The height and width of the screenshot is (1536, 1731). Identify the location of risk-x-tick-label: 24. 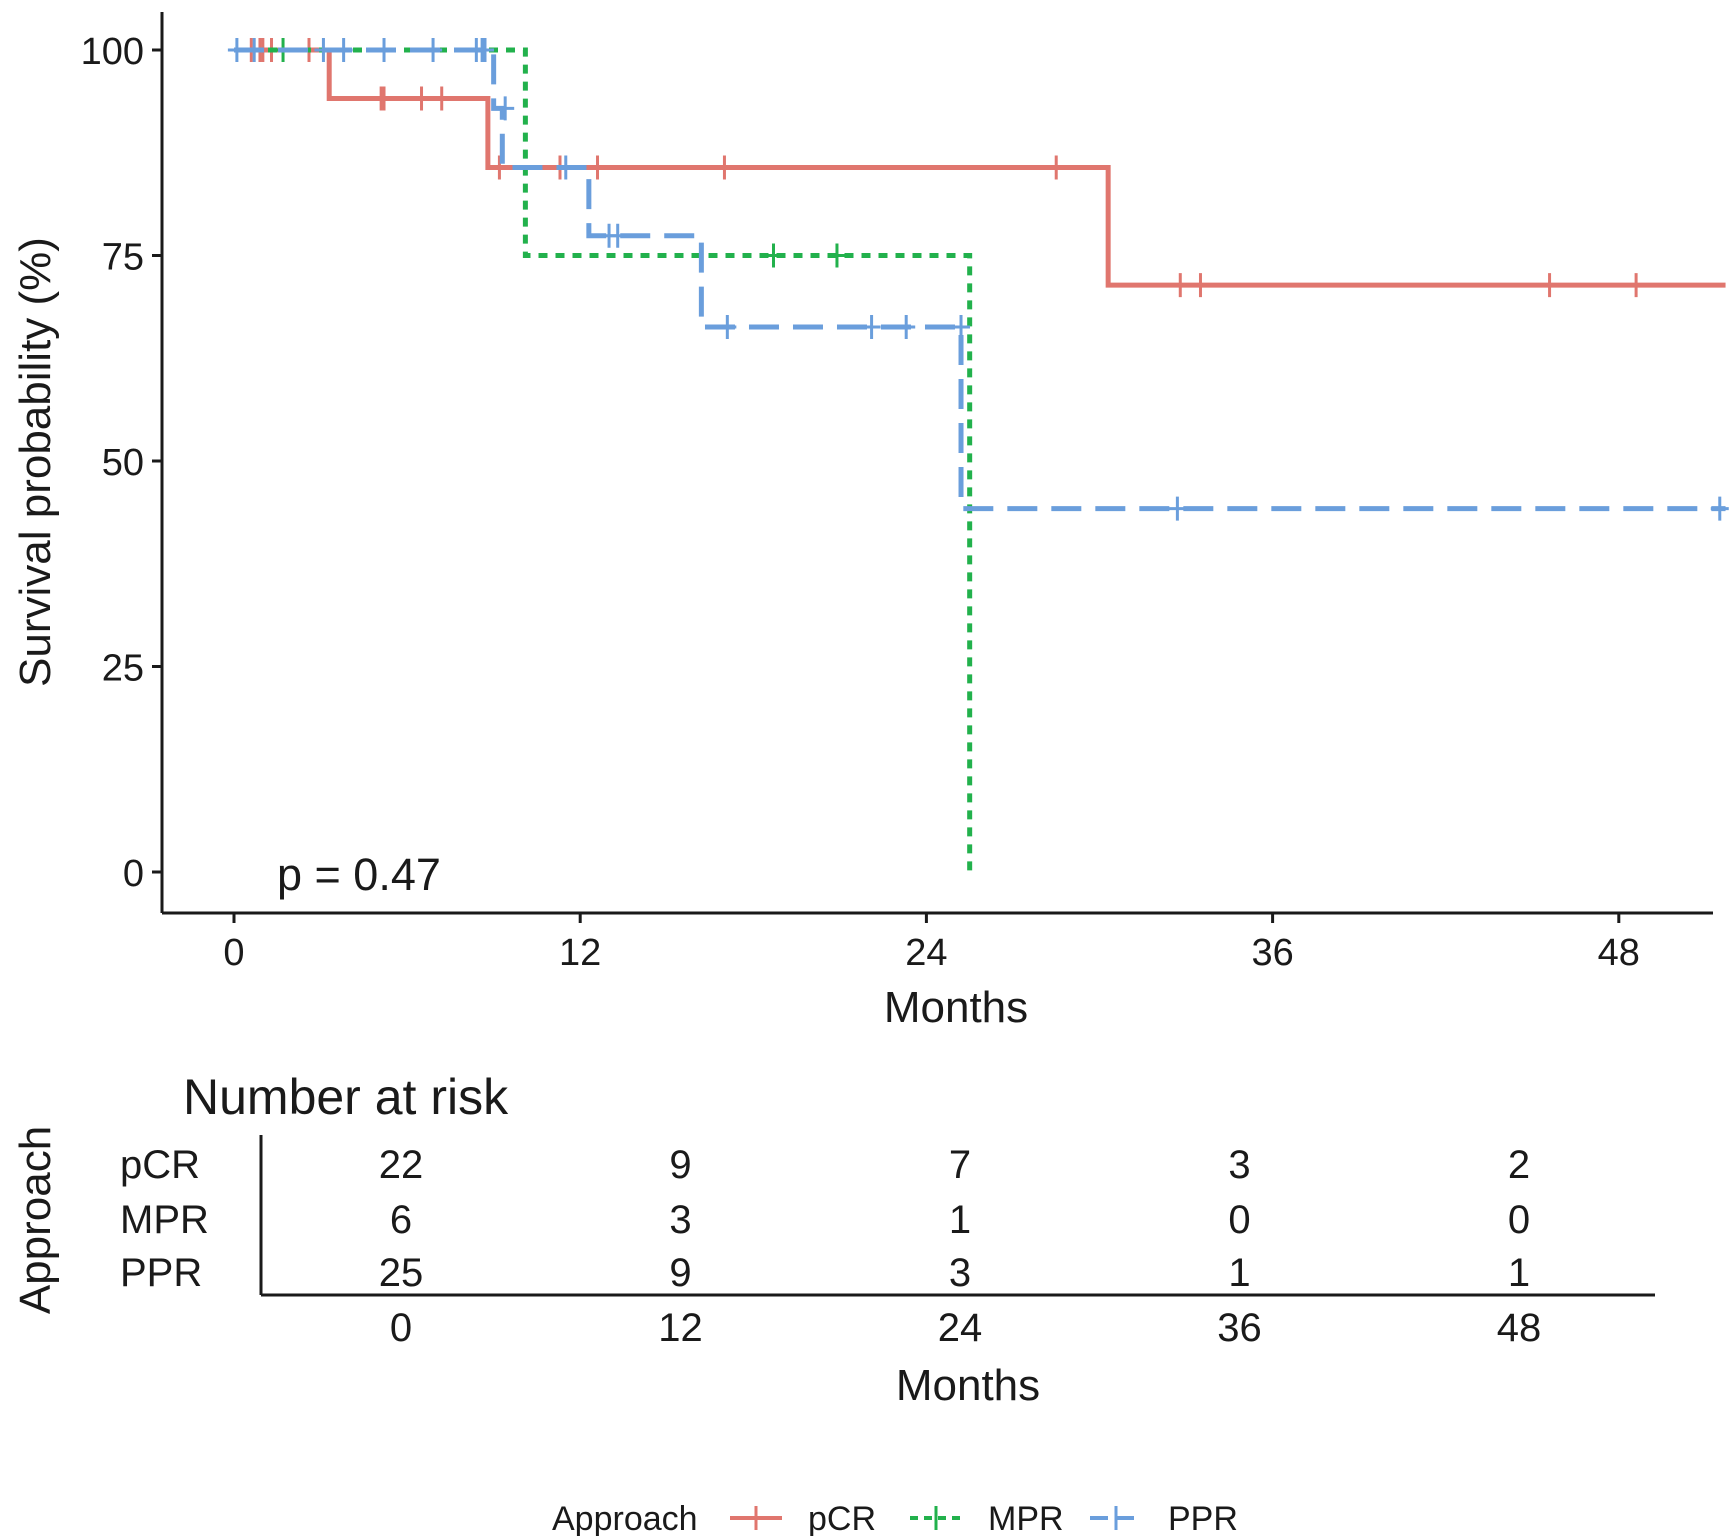
(960, 1328).